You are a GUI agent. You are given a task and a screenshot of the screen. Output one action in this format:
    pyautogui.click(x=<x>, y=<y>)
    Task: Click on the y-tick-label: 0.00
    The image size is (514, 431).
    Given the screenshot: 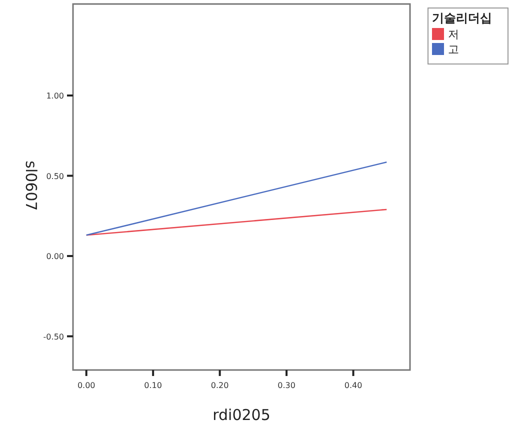 What is the action you would take?
    pyautogui.click(x=55, y=257)
    